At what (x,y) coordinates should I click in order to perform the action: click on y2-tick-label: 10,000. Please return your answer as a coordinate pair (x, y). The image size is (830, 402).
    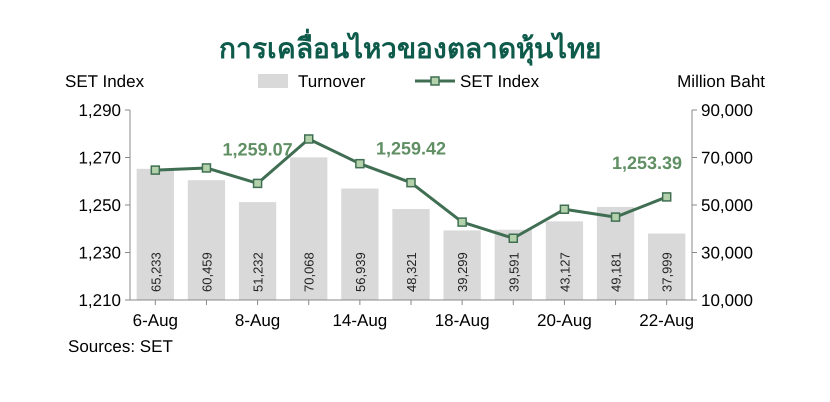
    Looking at the image, I should click on (727, 300).